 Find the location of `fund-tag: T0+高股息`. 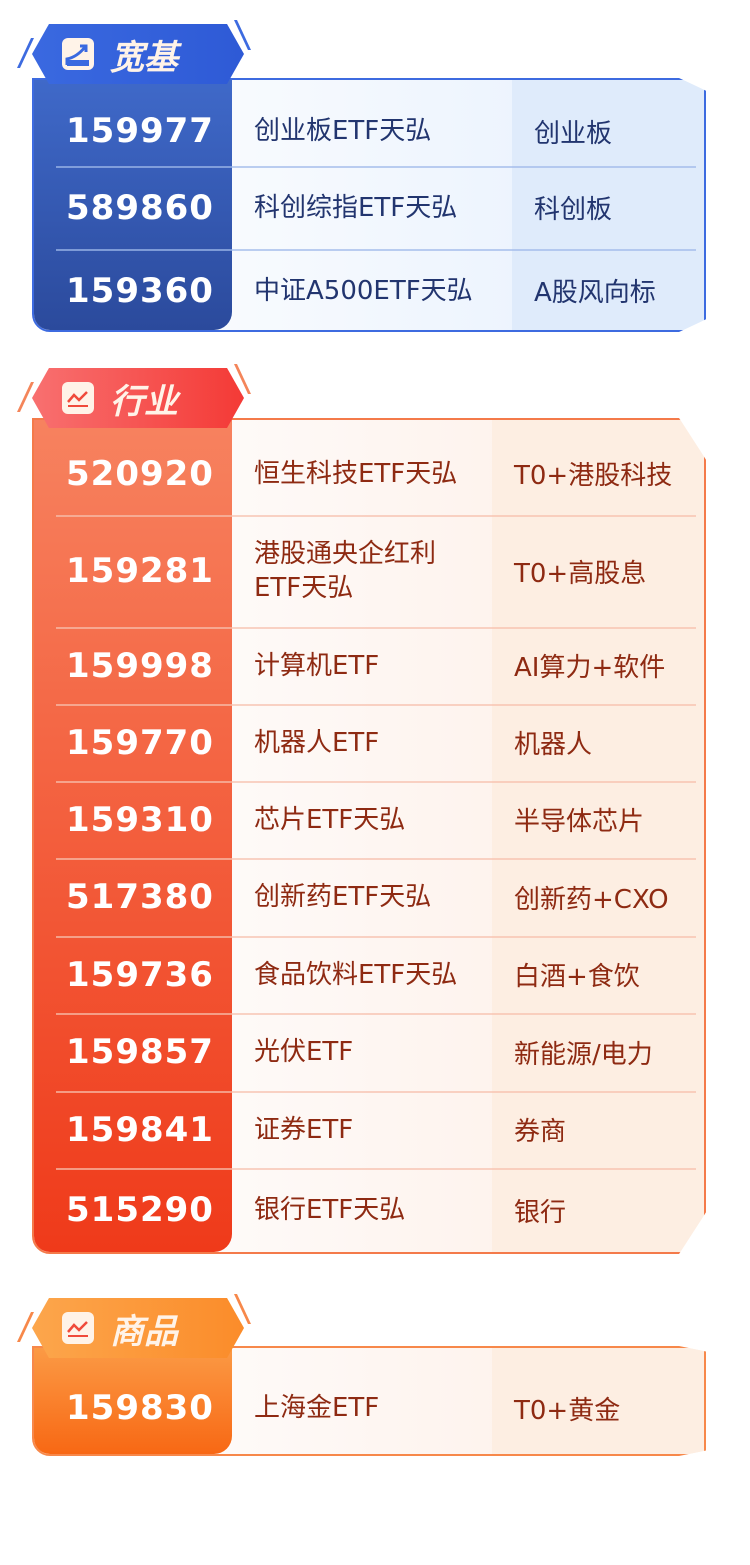

fund-tag: T0+高股息 is located at coordinates (580, 573).